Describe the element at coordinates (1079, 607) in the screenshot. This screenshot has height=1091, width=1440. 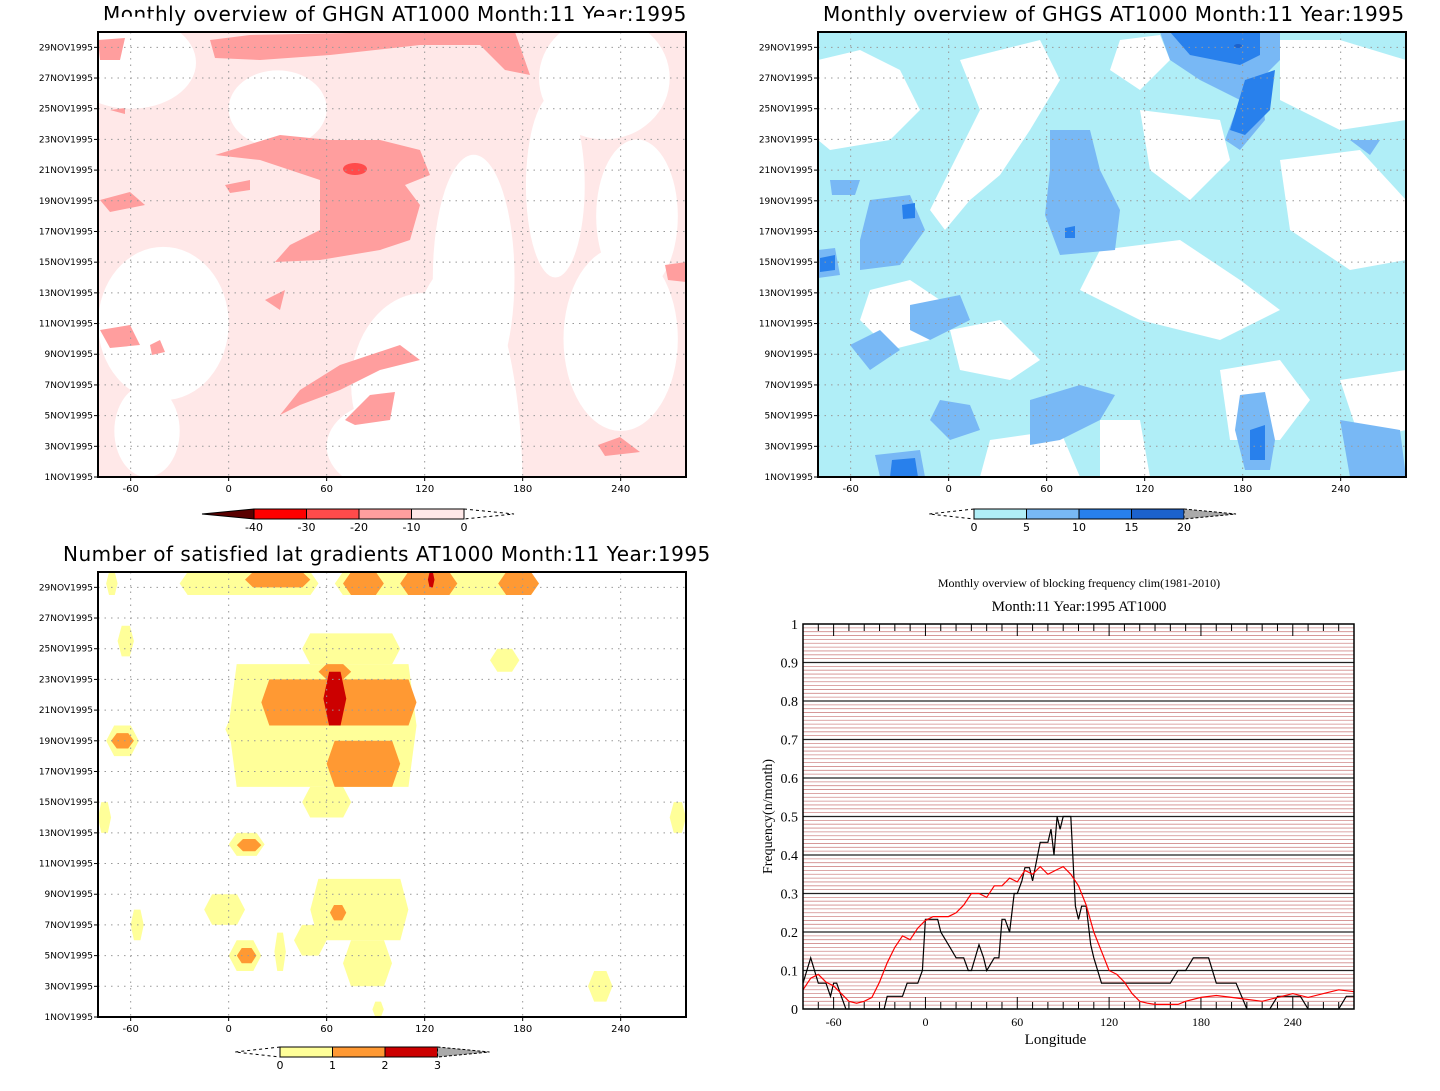
I see `chart-subtitle: Month:11 Year:1995 AT1000` at that location.